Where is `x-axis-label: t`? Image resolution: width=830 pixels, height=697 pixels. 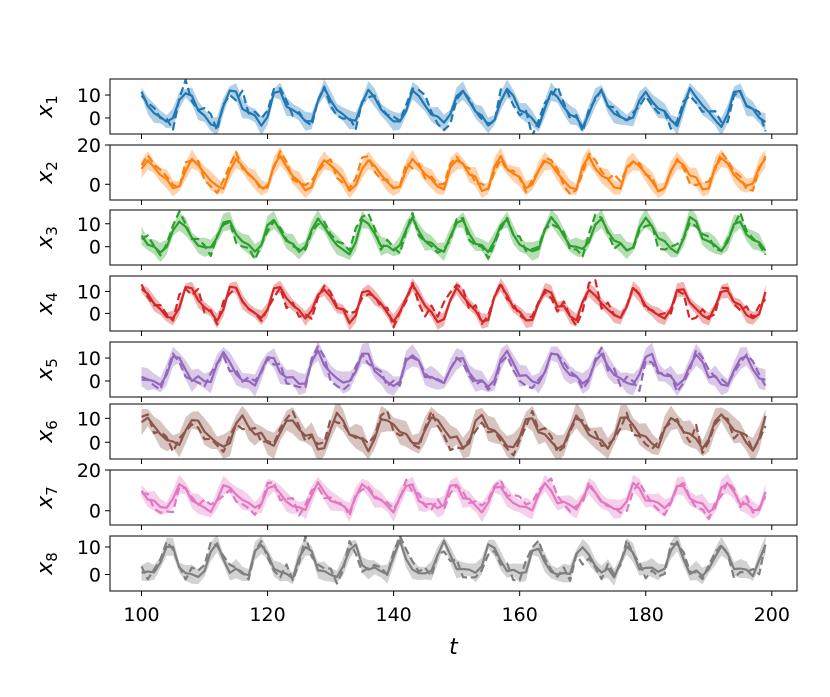 x-axis-label: t is located at coordinates (454, 647).